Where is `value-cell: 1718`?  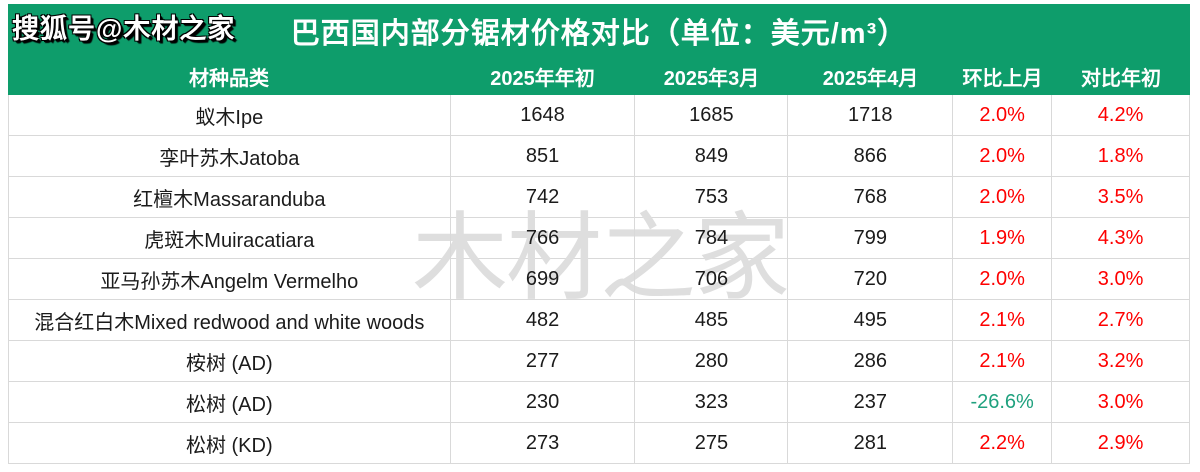
value-cell: 1718 is located at coordinates (871, 115).